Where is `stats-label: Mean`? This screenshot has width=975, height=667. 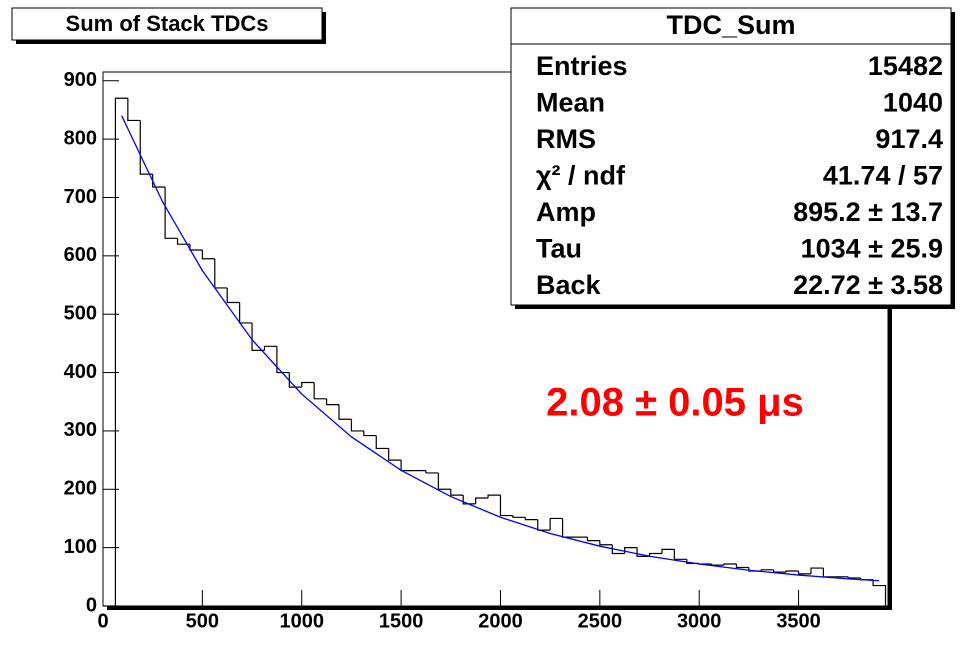
stats-label: Mean is located at coordinates (570, 103).